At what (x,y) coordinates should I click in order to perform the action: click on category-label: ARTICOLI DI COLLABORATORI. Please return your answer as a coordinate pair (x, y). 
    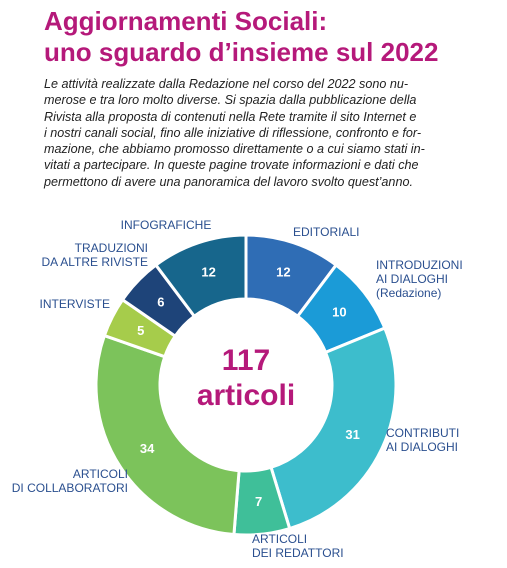
    Looking at the image, I should click on (69, 481).